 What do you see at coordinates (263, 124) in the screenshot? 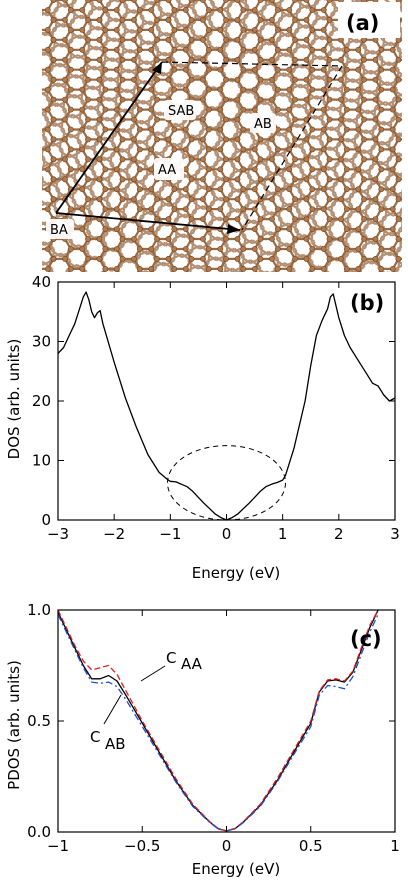
I see `region-ab-label: AB` at bounding box center [263, 124].